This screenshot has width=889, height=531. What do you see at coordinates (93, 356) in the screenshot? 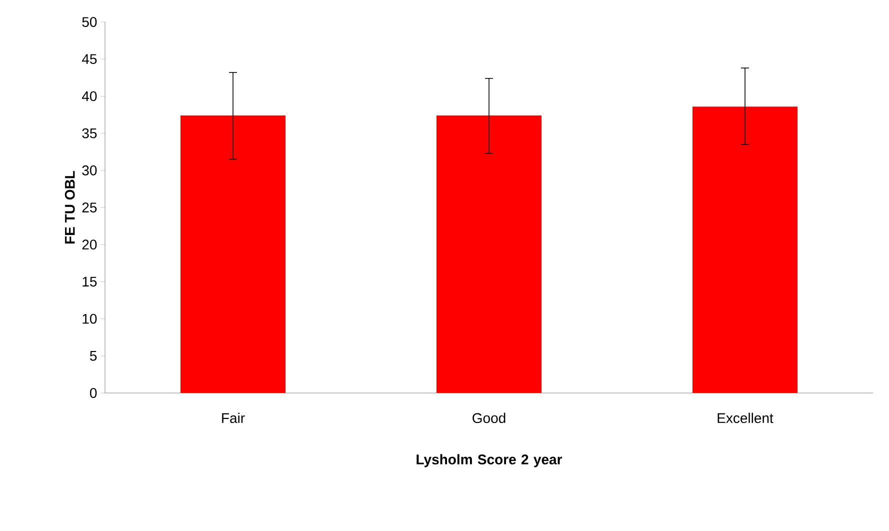
I see `y-tick-label: 5` at bounding box center [93, 356].